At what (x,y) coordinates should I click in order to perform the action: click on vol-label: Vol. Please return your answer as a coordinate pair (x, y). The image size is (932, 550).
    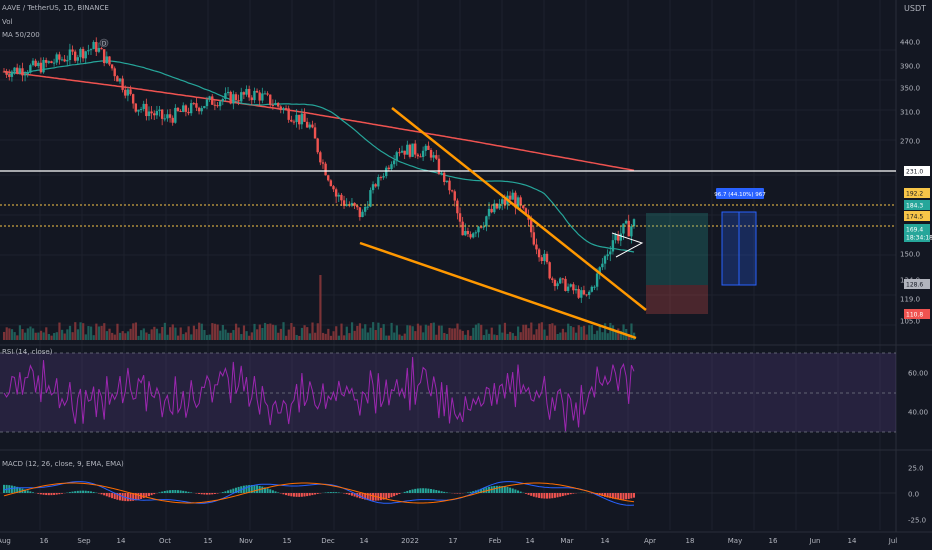
    Looking at the image, I should click on (7, 22).